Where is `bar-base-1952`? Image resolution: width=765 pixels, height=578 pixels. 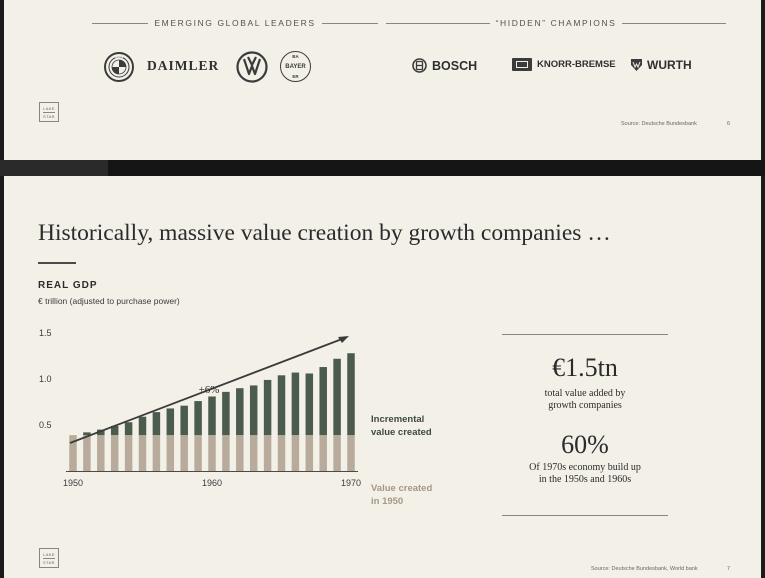
bar-base-1952 is located at coordinates (101, 453).